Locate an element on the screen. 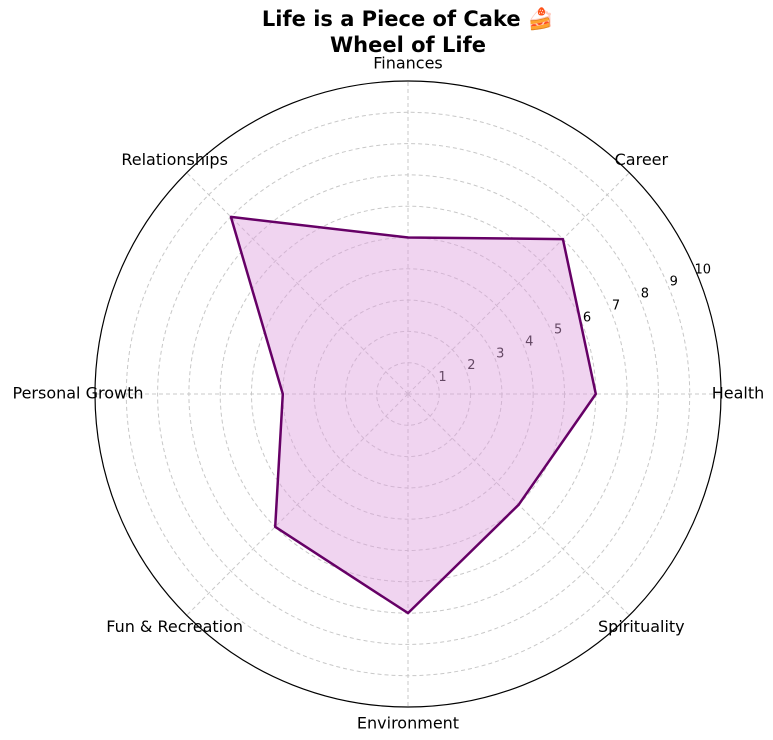 This screenshot has height=740, width=773. r-tick-label: 10 is located at coordinates (702, 269).